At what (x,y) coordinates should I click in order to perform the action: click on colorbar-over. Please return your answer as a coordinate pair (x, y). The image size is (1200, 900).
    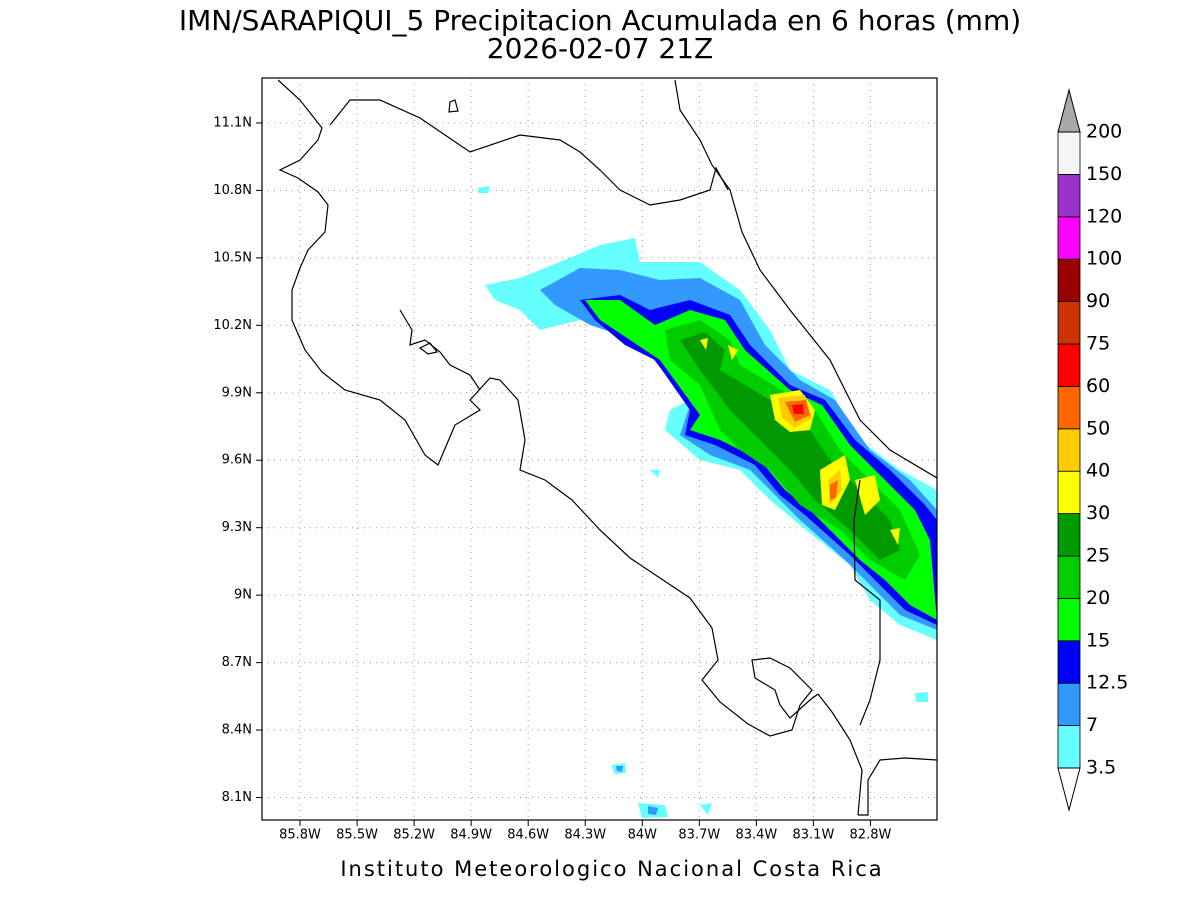
    Looking at the image, I should click on (1069, 110).